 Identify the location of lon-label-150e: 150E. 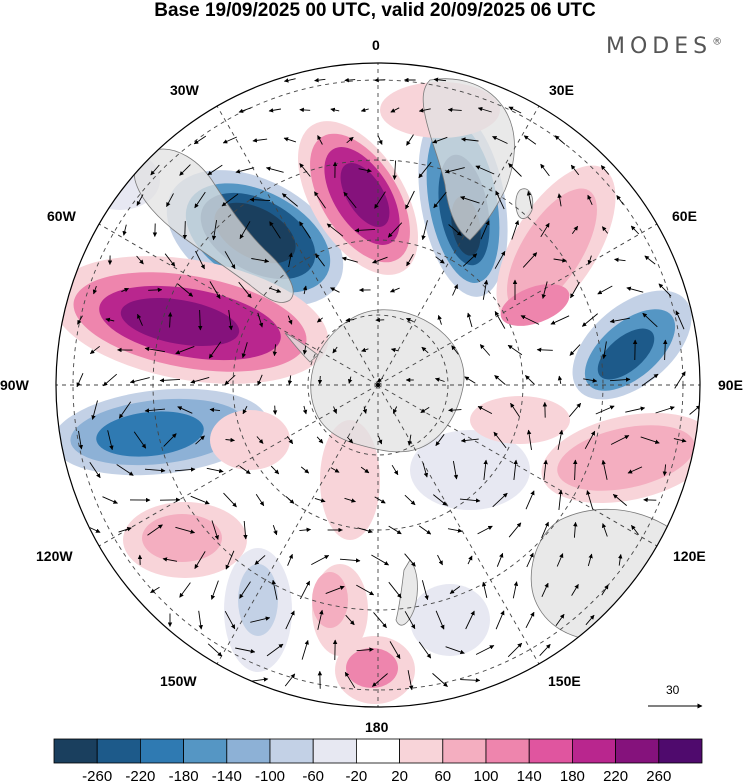
(564, 681).